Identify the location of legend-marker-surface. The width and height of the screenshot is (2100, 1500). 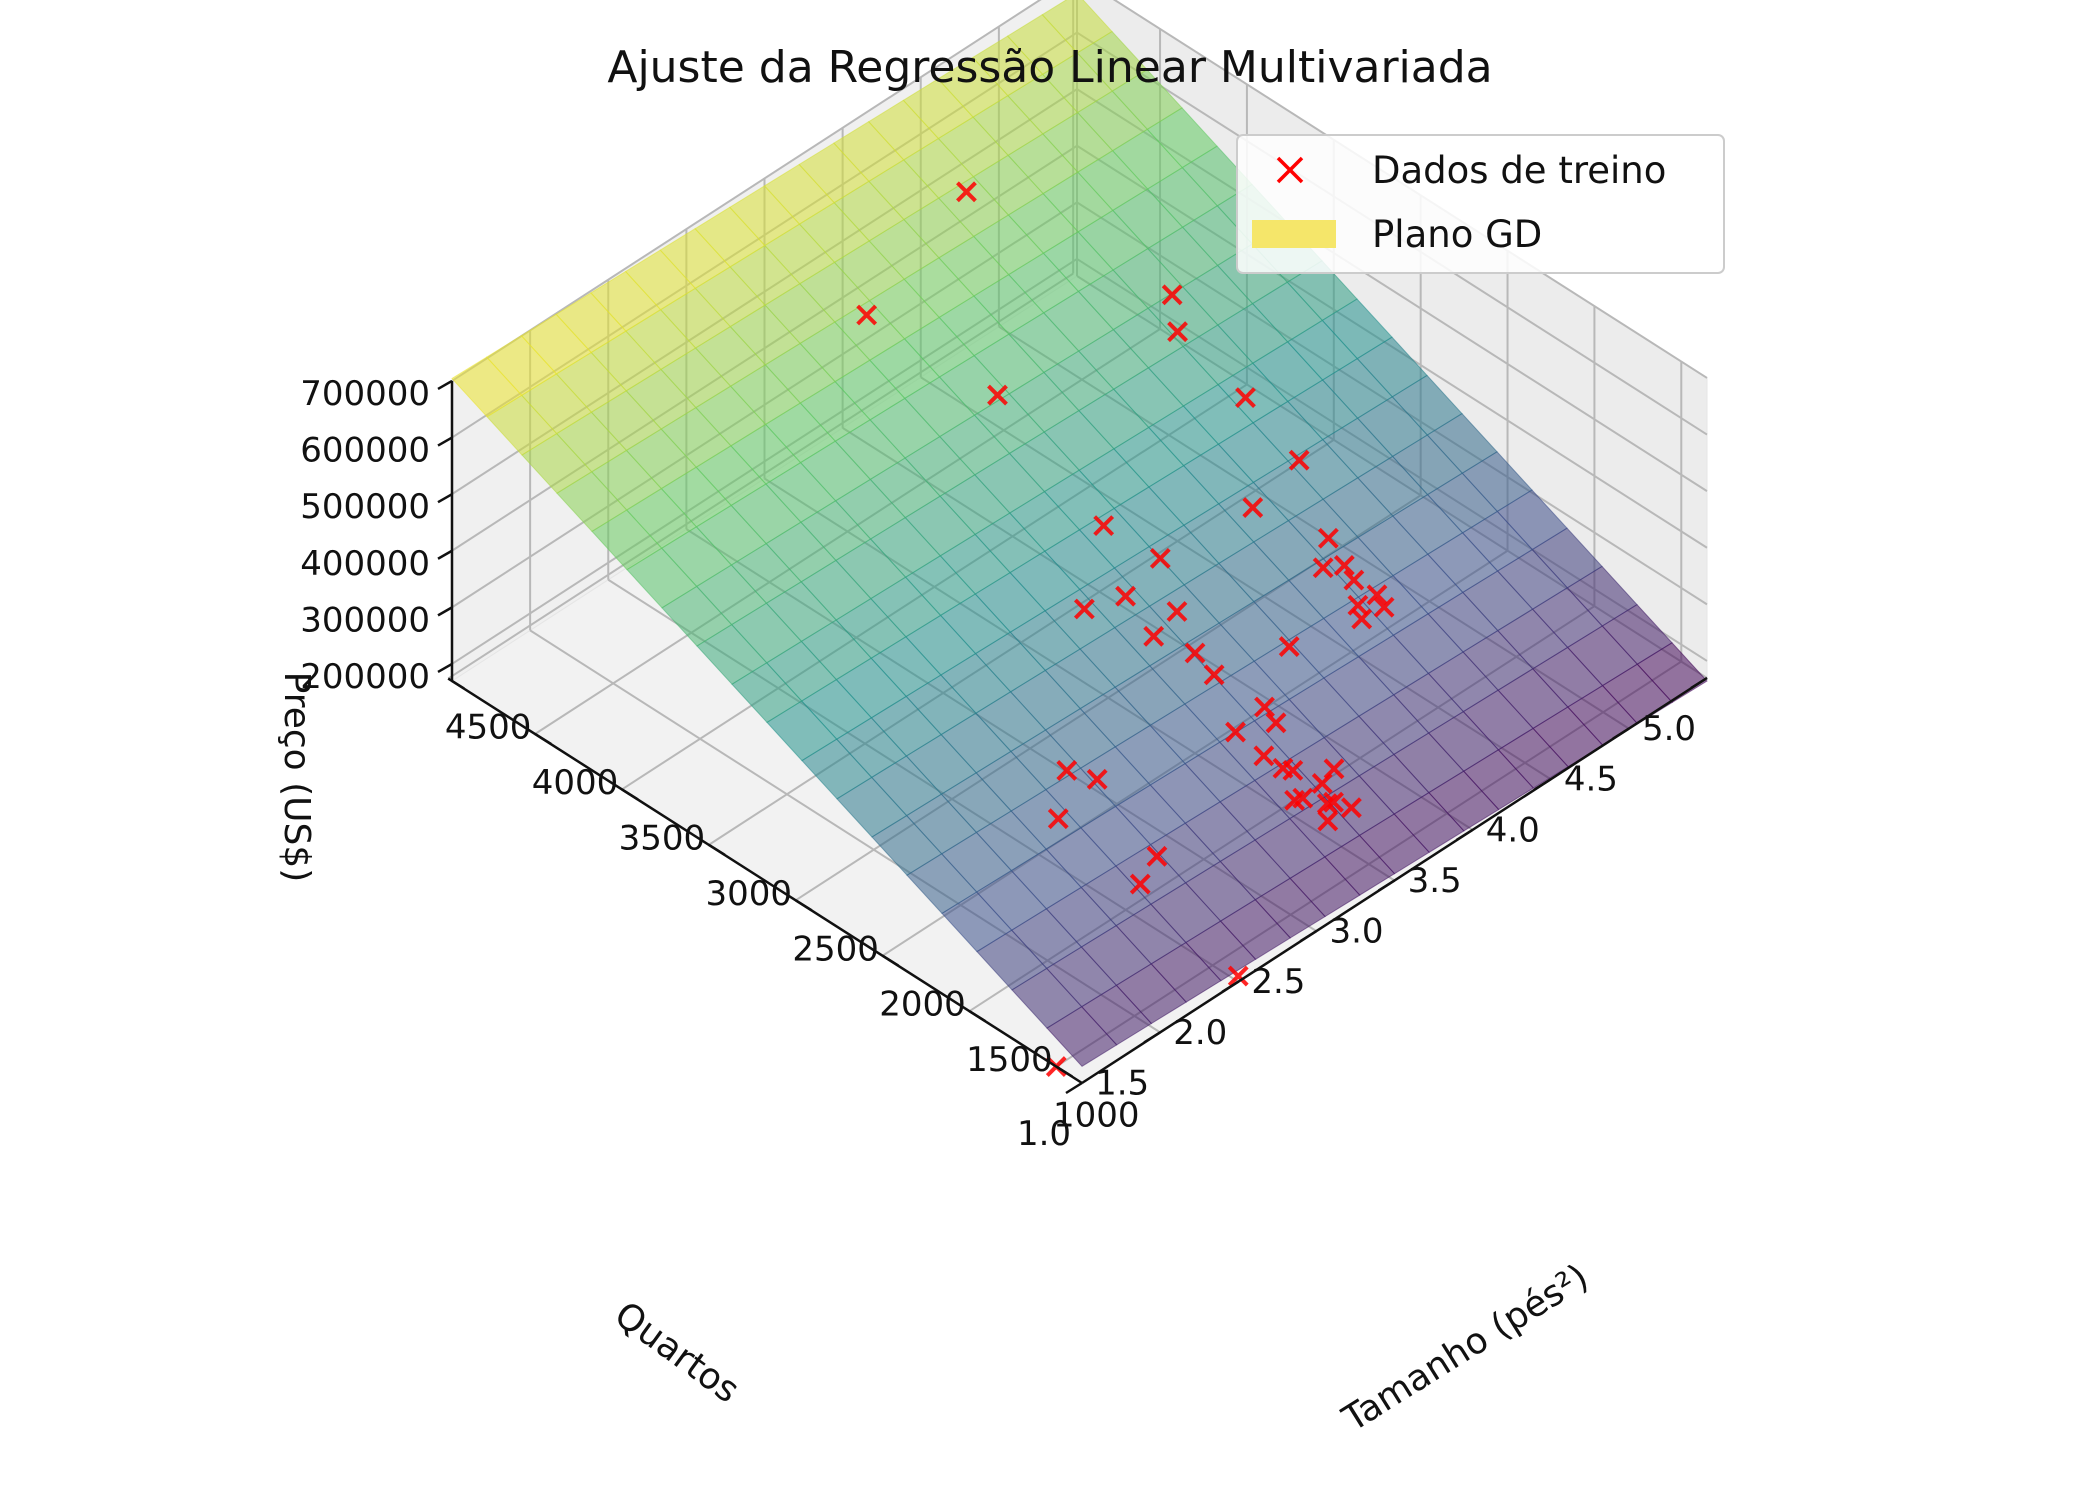
(1294, 234).